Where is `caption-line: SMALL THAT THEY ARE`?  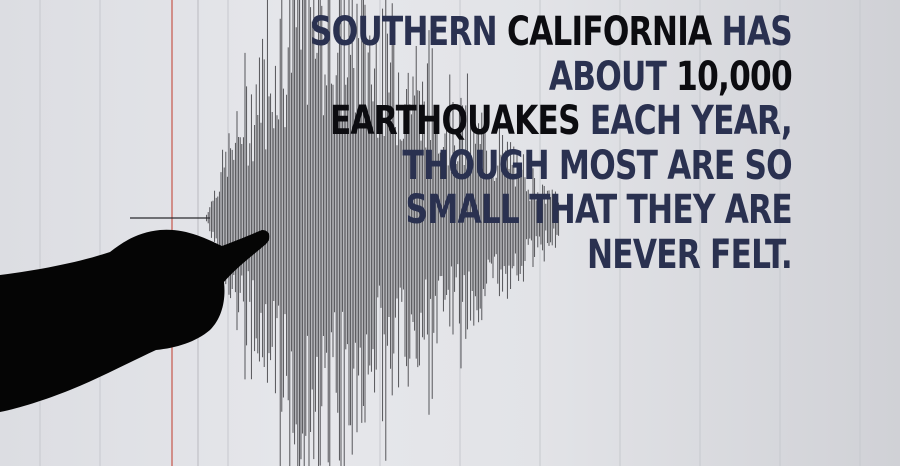 caption-line: SMALL THAT THEY ARE is located at coordinates (551, 210).